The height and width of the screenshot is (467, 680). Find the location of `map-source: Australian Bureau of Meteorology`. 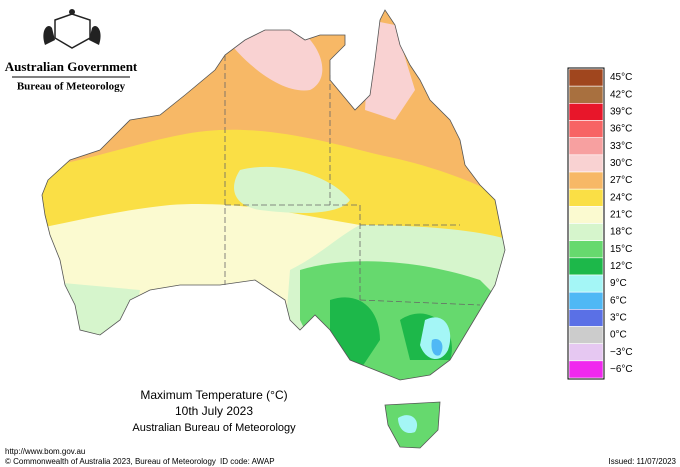

map-source: Australian Bureau of Meteorology is located at coordinates (214, 428).